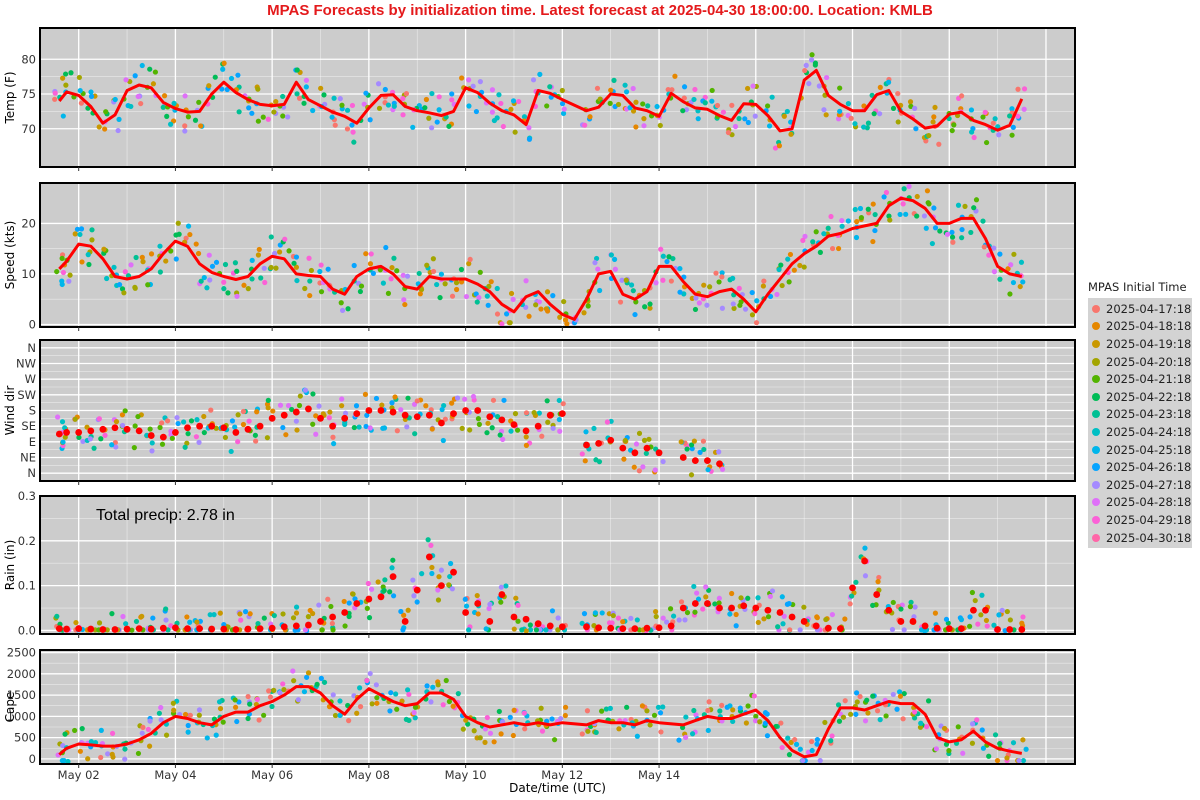  I want to click on y-axis-label: Temp (F), so click(10, 97).